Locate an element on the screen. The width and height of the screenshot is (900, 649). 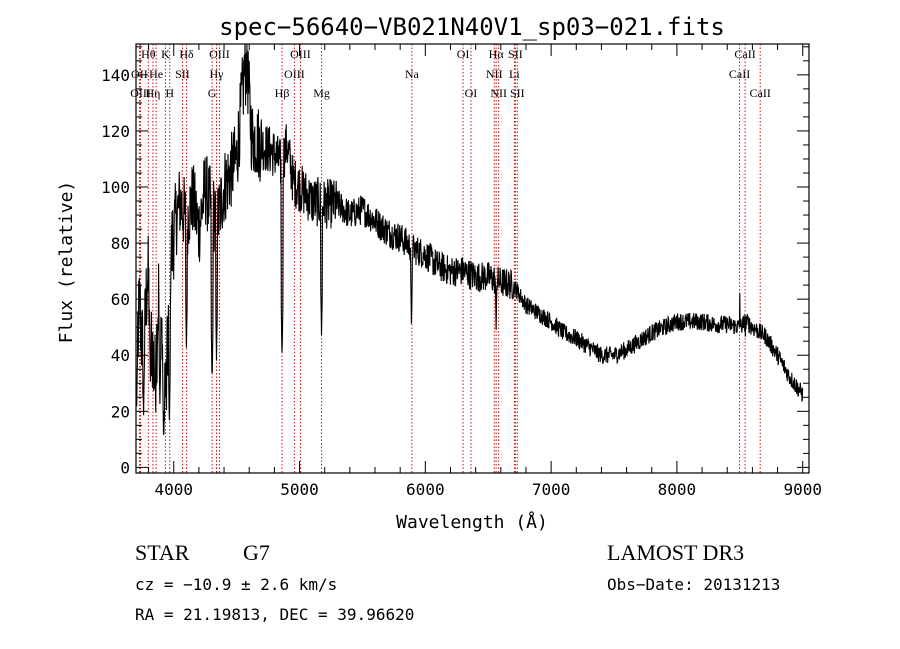
line-label-13: OIII is located at coordinates (294, 74).